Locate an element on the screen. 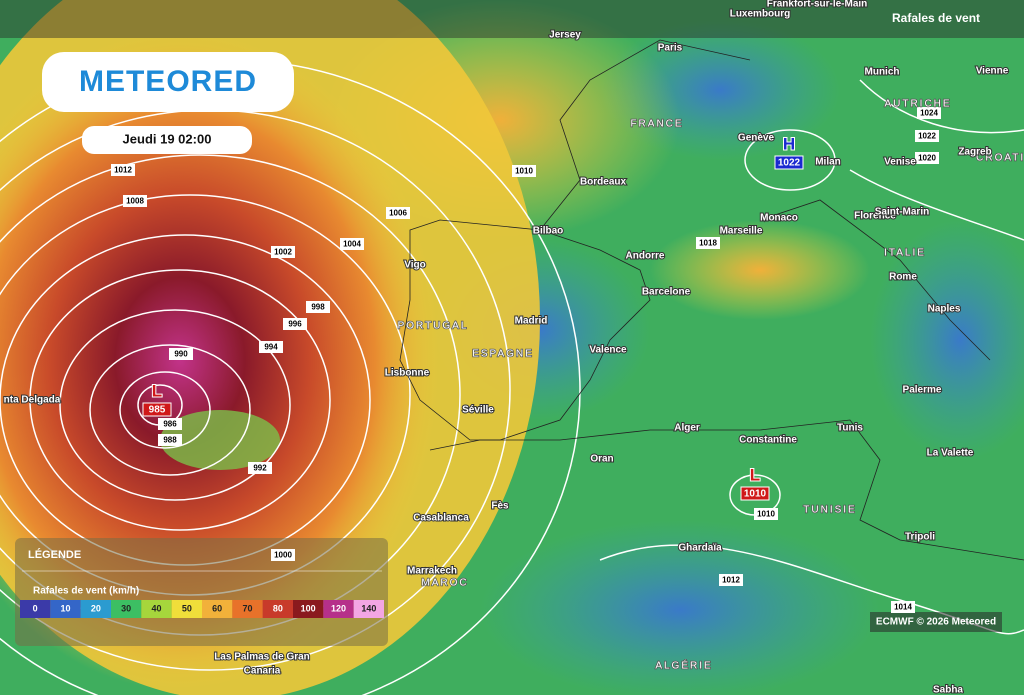  pressure-value: 1022 is located at coordinates (789, 163).